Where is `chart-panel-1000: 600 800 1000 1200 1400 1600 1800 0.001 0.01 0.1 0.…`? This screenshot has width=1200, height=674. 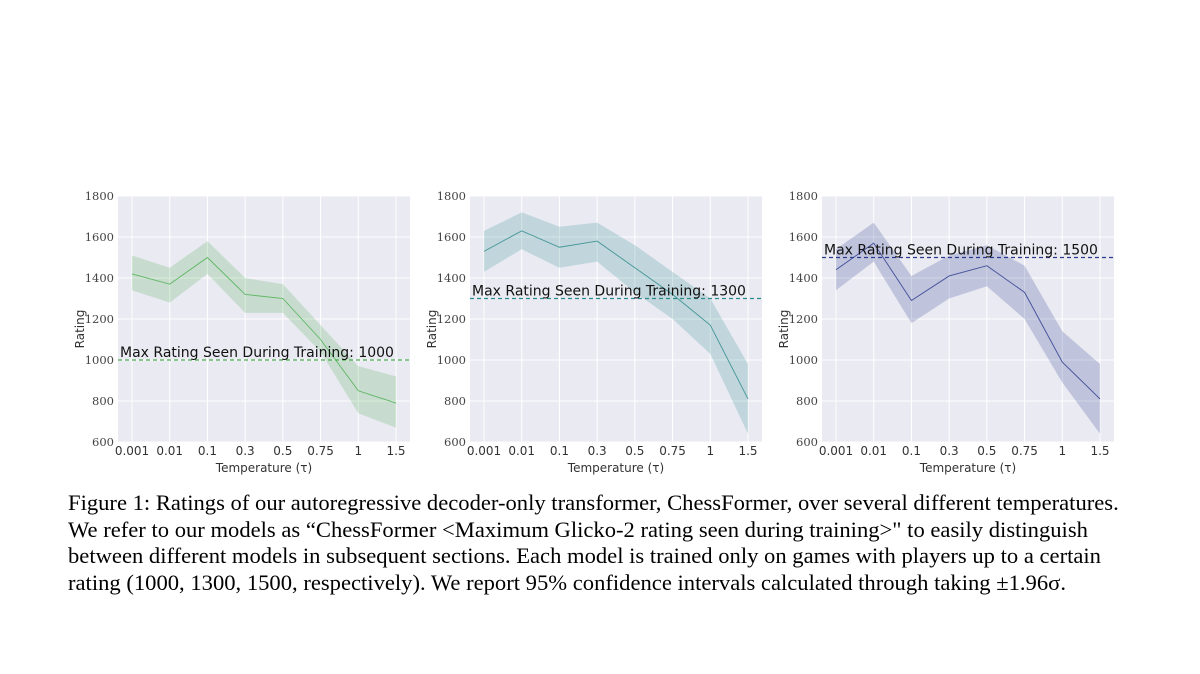 chart-panel-1000: 600 800 1000 1200 1400 1600 1800 0.001 0.01 0.1 0.… is located at coordinates (241, 332).